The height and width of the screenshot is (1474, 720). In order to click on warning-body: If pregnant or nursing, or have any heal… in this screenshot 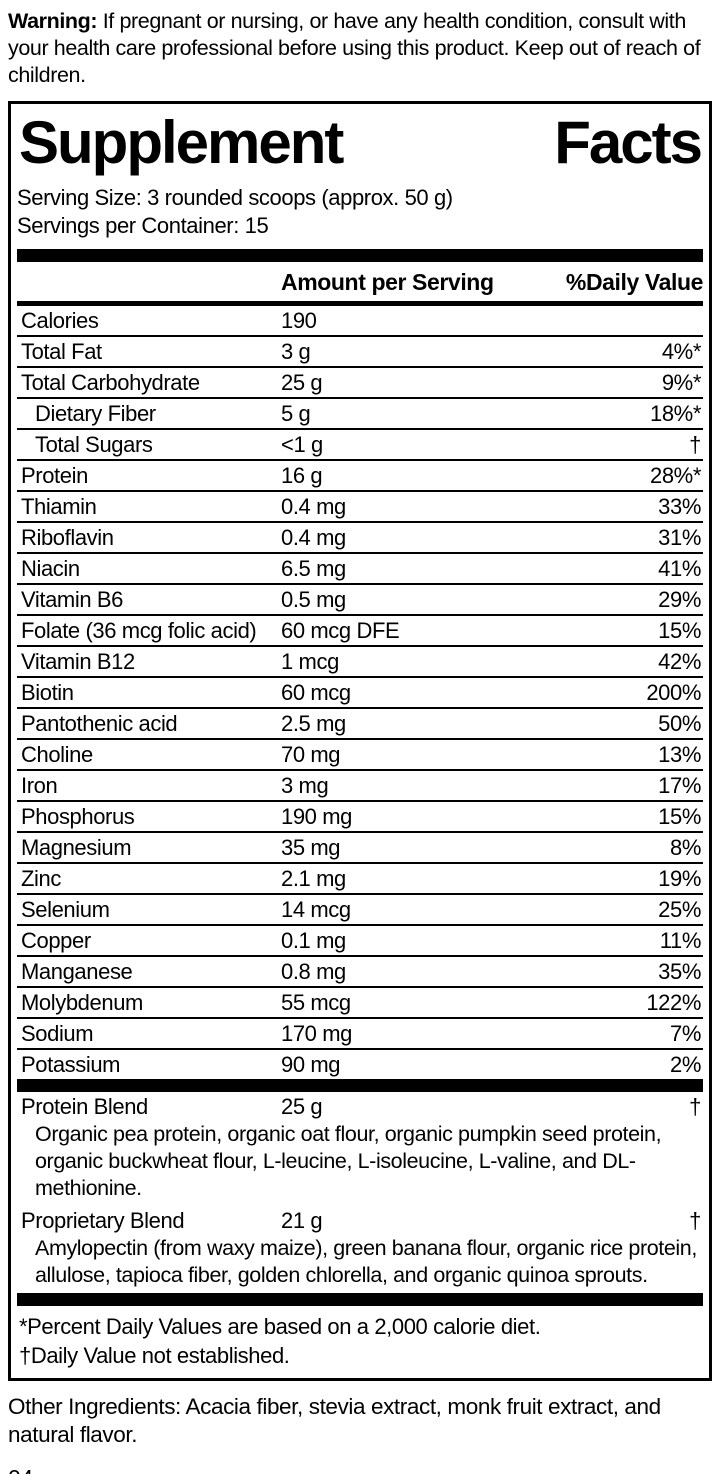, I will do `click(354, 48)`.